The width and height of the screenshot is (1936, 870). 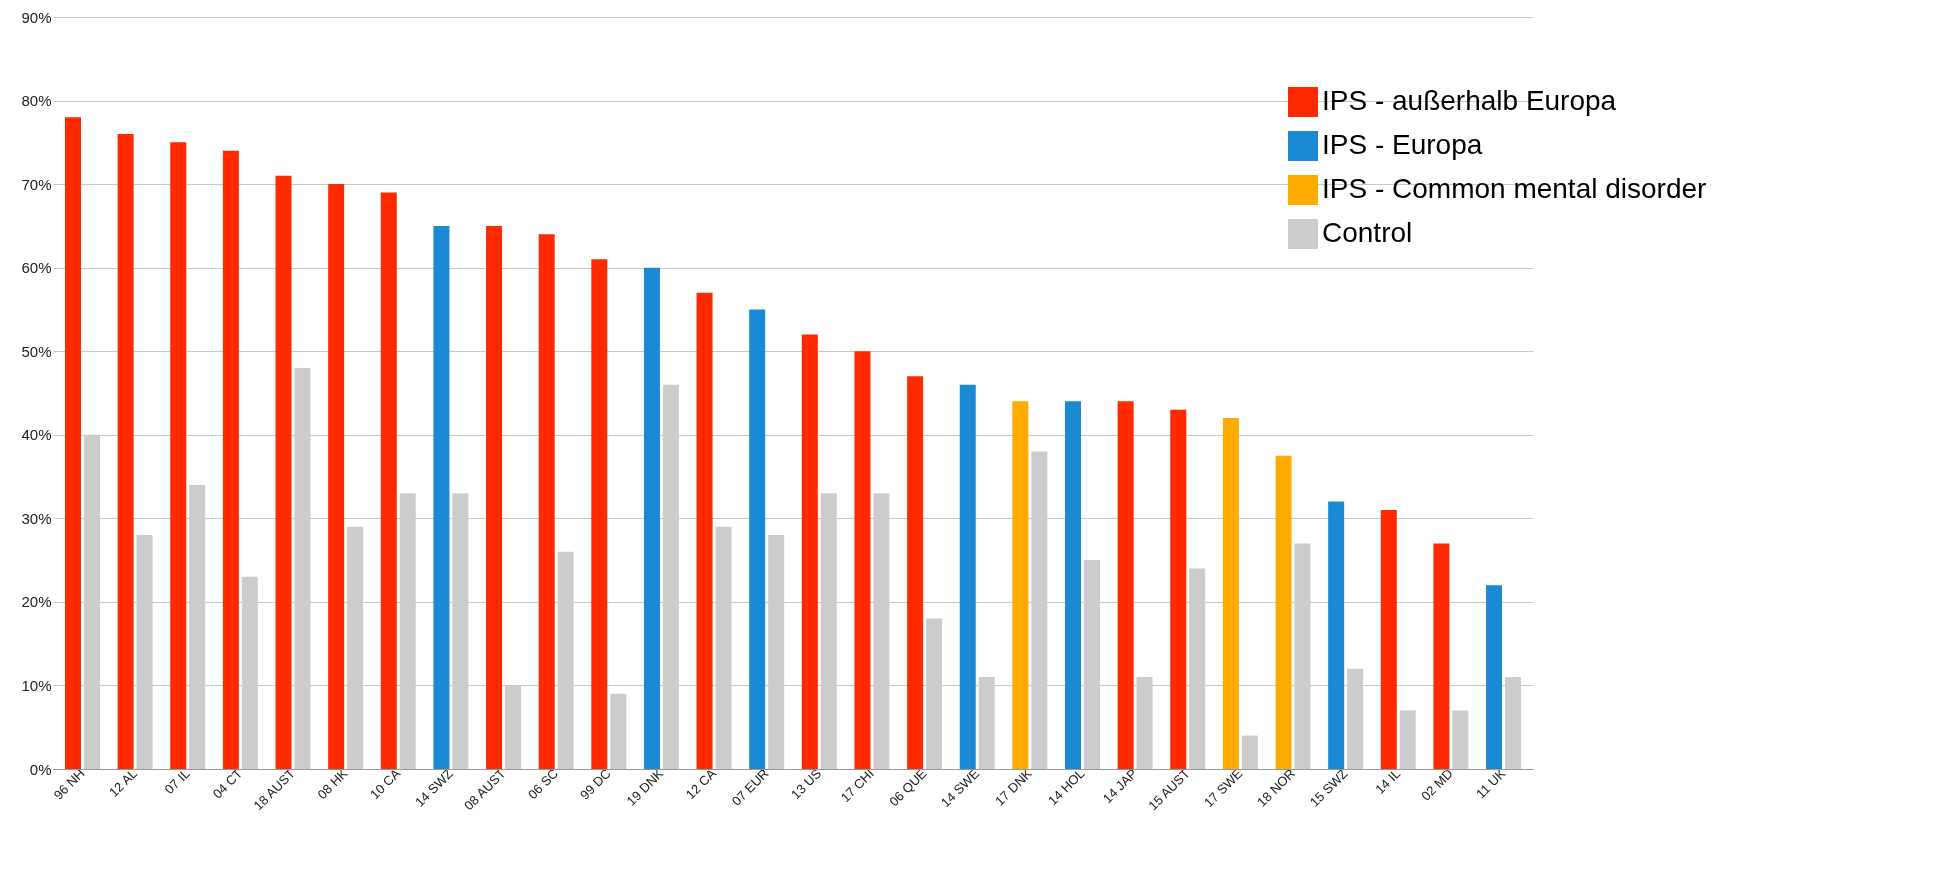 I want to click on x-tick-label: 12 AL, so click(x=123, y=782).